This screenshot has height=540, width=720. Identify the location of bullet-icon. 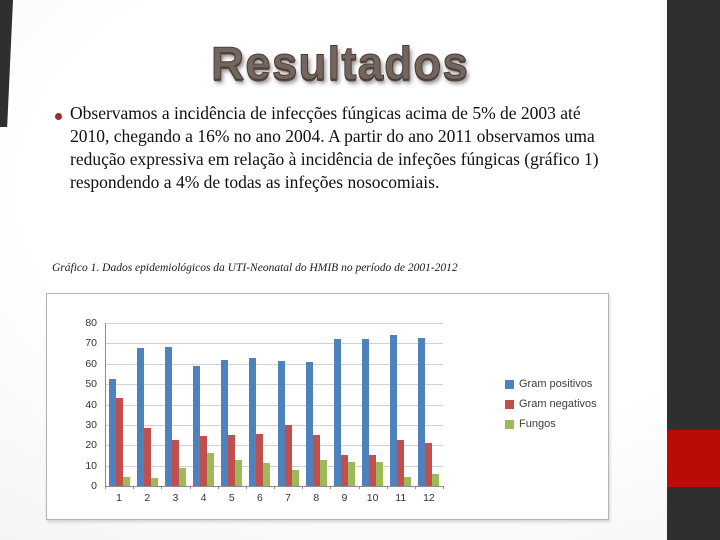
(58, 116).